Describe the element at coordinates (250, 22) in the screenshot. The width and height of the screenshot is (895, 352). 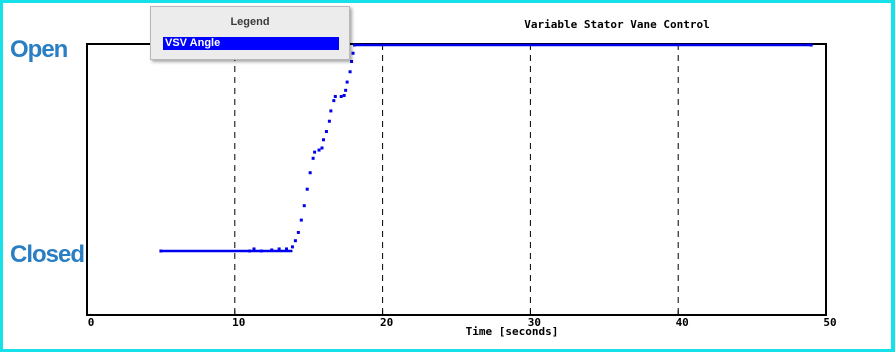
I see `legend-title: Legend` at that location.